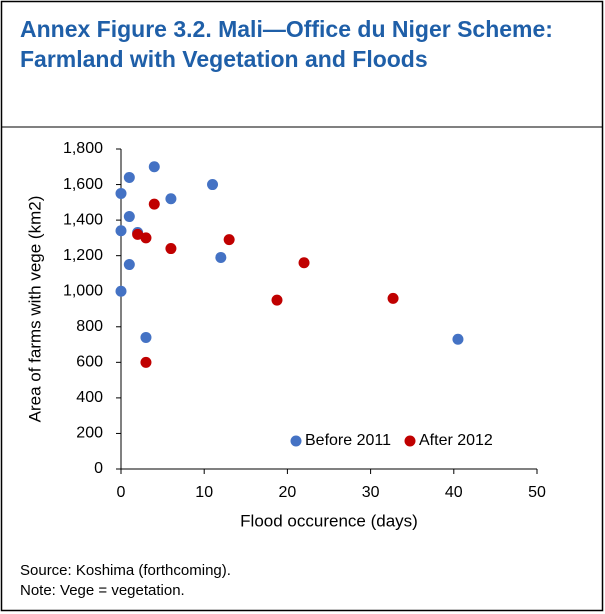 The image size is (605, 614). Describe the element at coordinates (83, 290) in the screenshot. I see `y-tick-label: 1,000` at that location.